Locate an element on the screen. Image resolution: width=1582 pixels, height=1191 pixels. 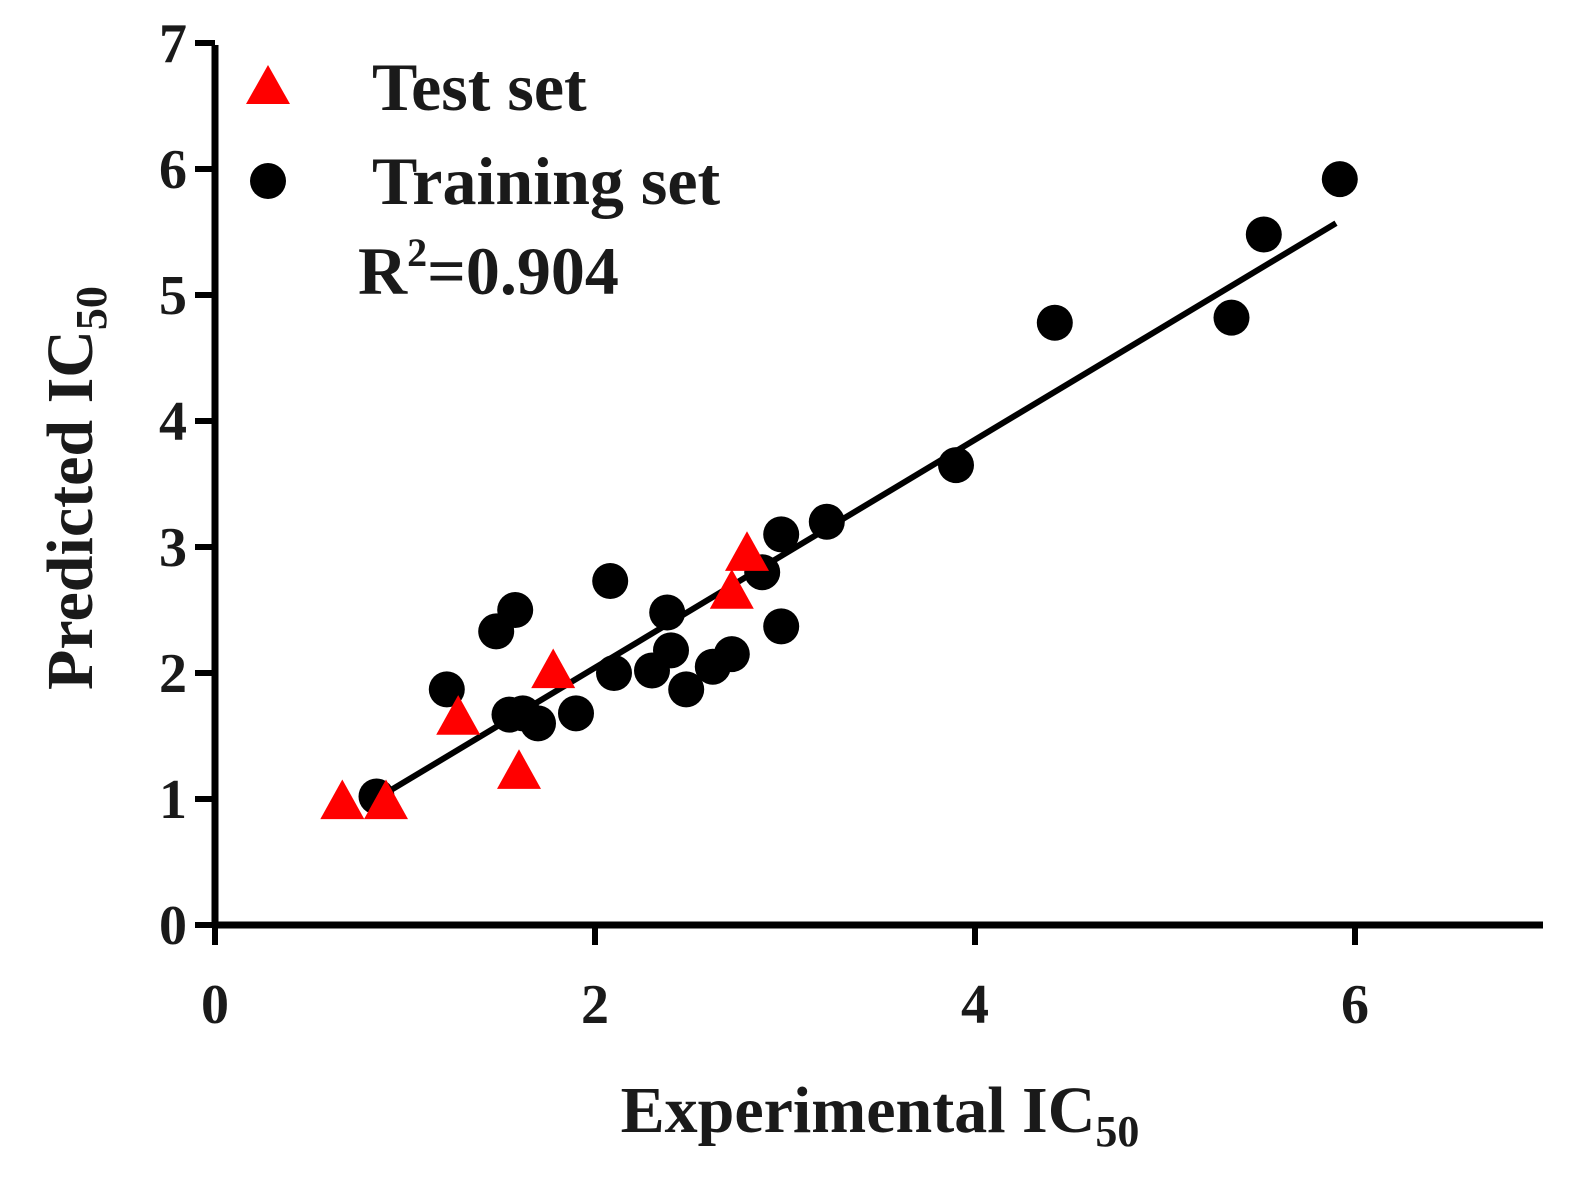
y-axis-title: Predicted IC50 is located at coordinates (75, 488).